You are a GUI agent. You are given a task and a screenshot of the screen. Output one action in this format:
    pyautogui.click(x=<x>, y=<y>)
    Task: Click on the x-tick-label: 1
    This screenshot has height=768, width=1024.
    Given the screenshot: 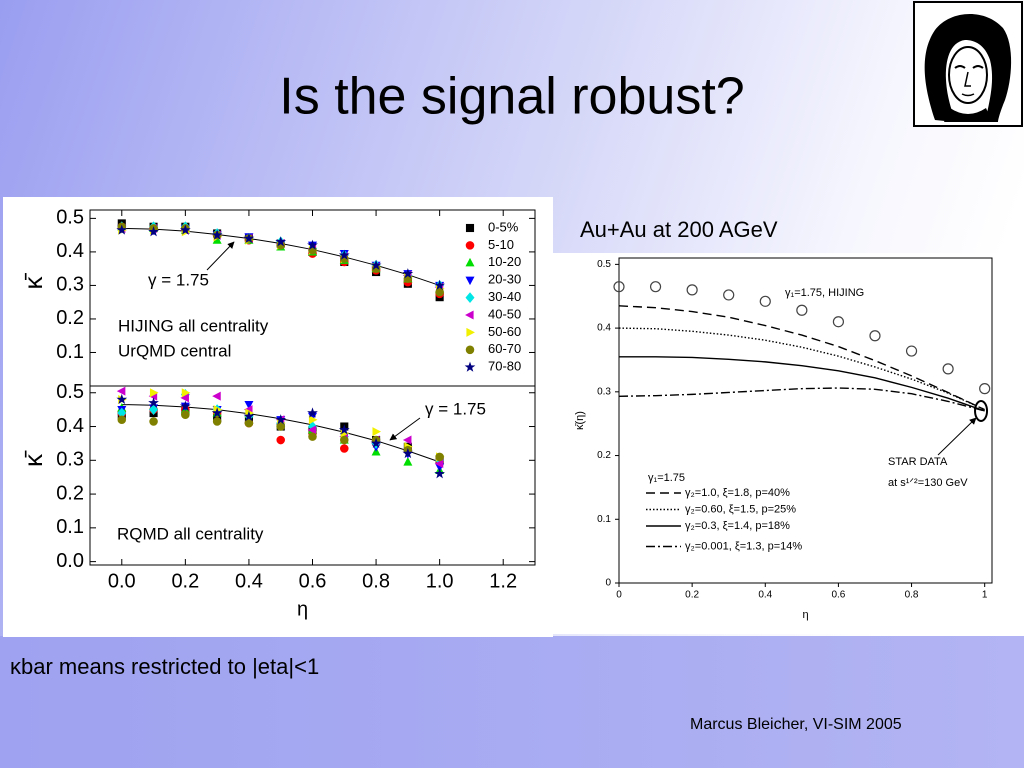 What is the action you would take?
    pyautogui.click(x=985, y=595)
    